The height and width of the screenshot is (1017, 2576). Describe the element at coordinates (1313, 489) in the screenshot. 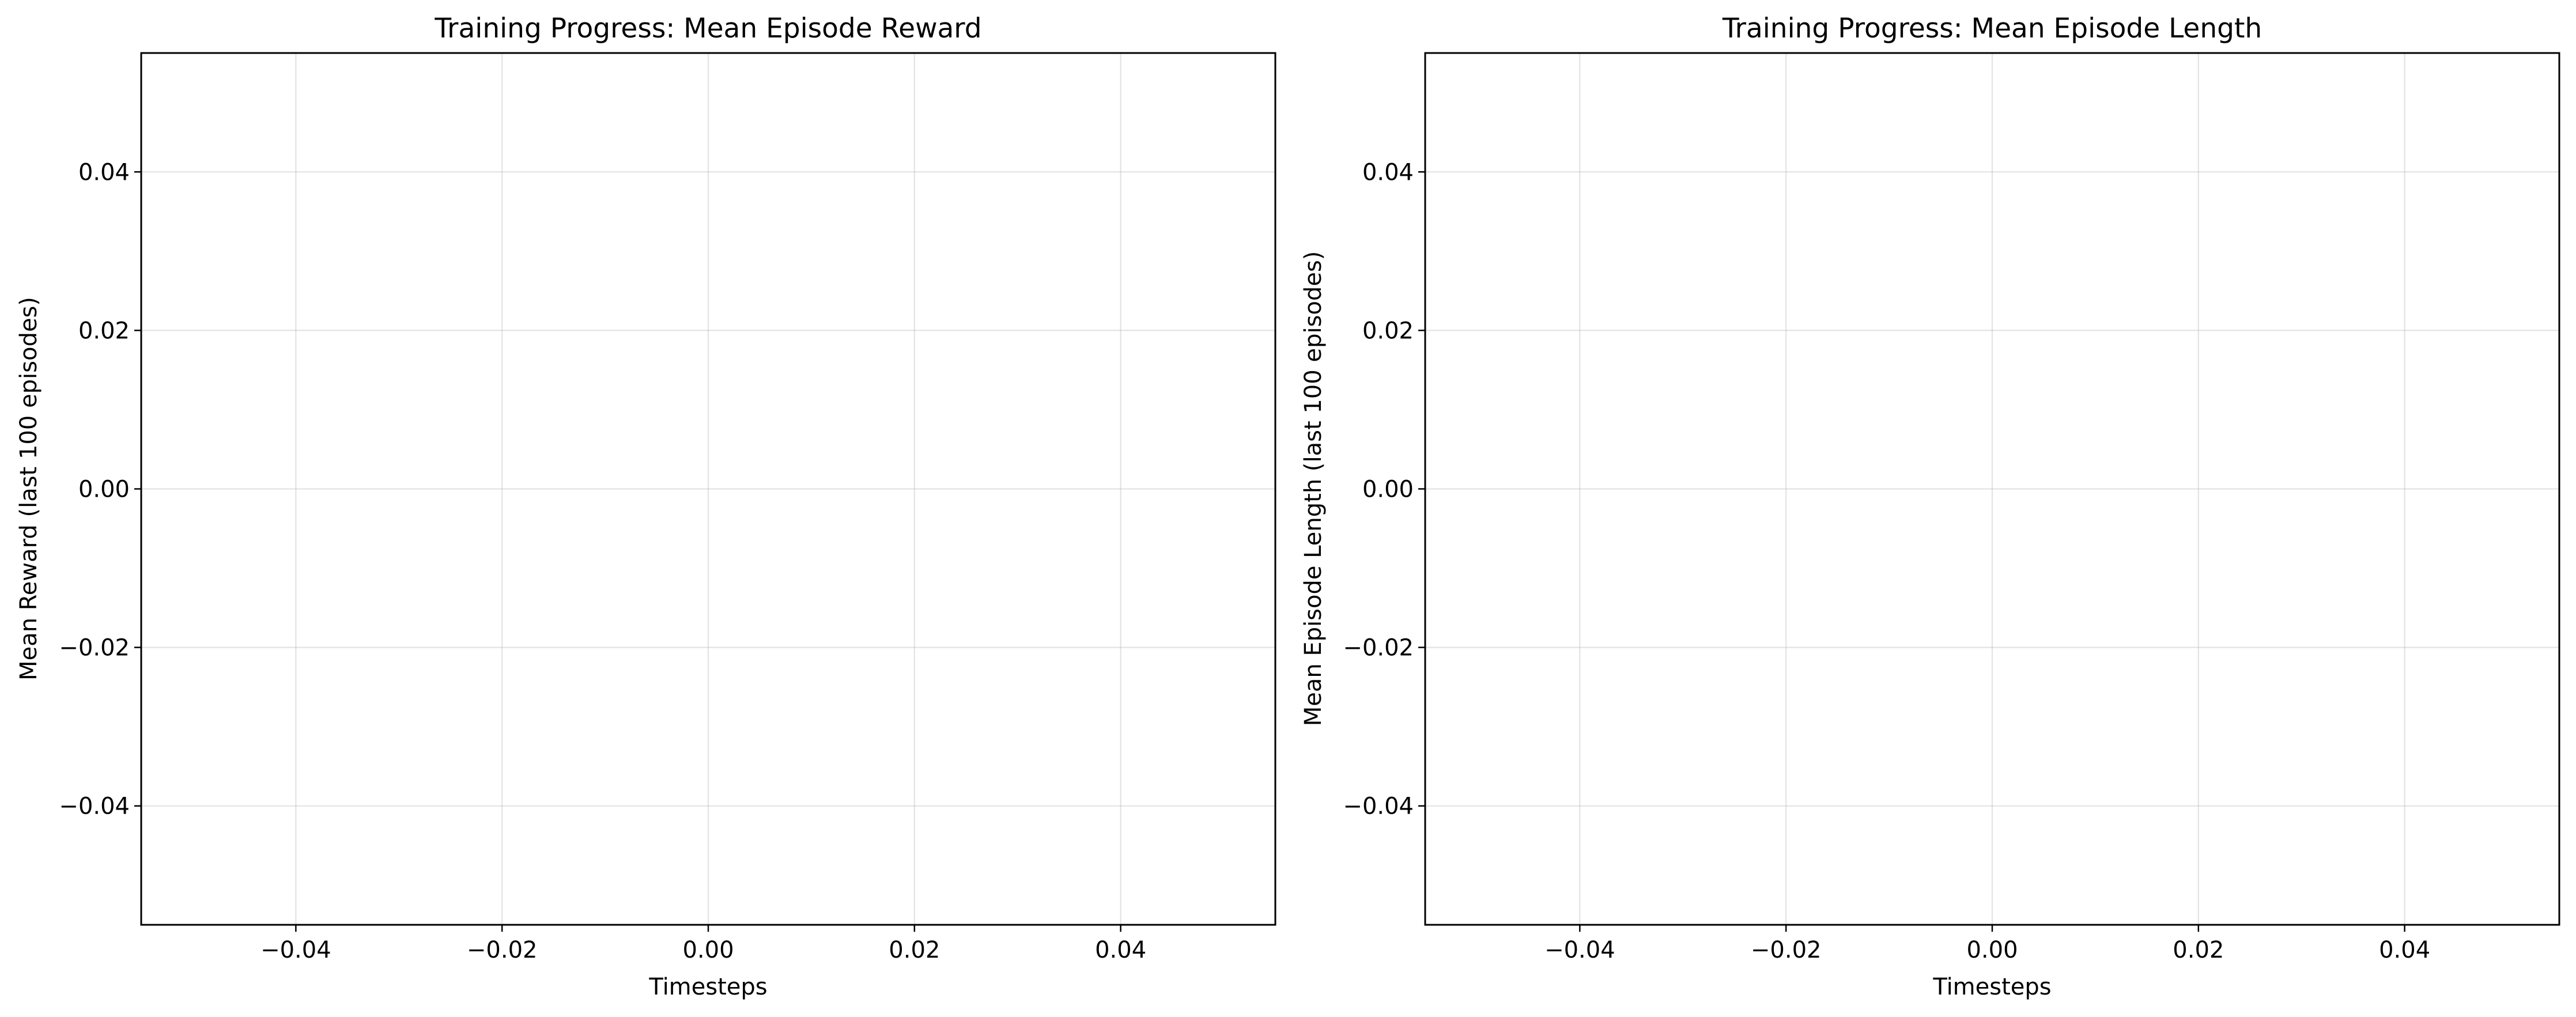

I see `episode-length-y-axis-label: Mean Episode Length (last 100 episodes)` at that location.